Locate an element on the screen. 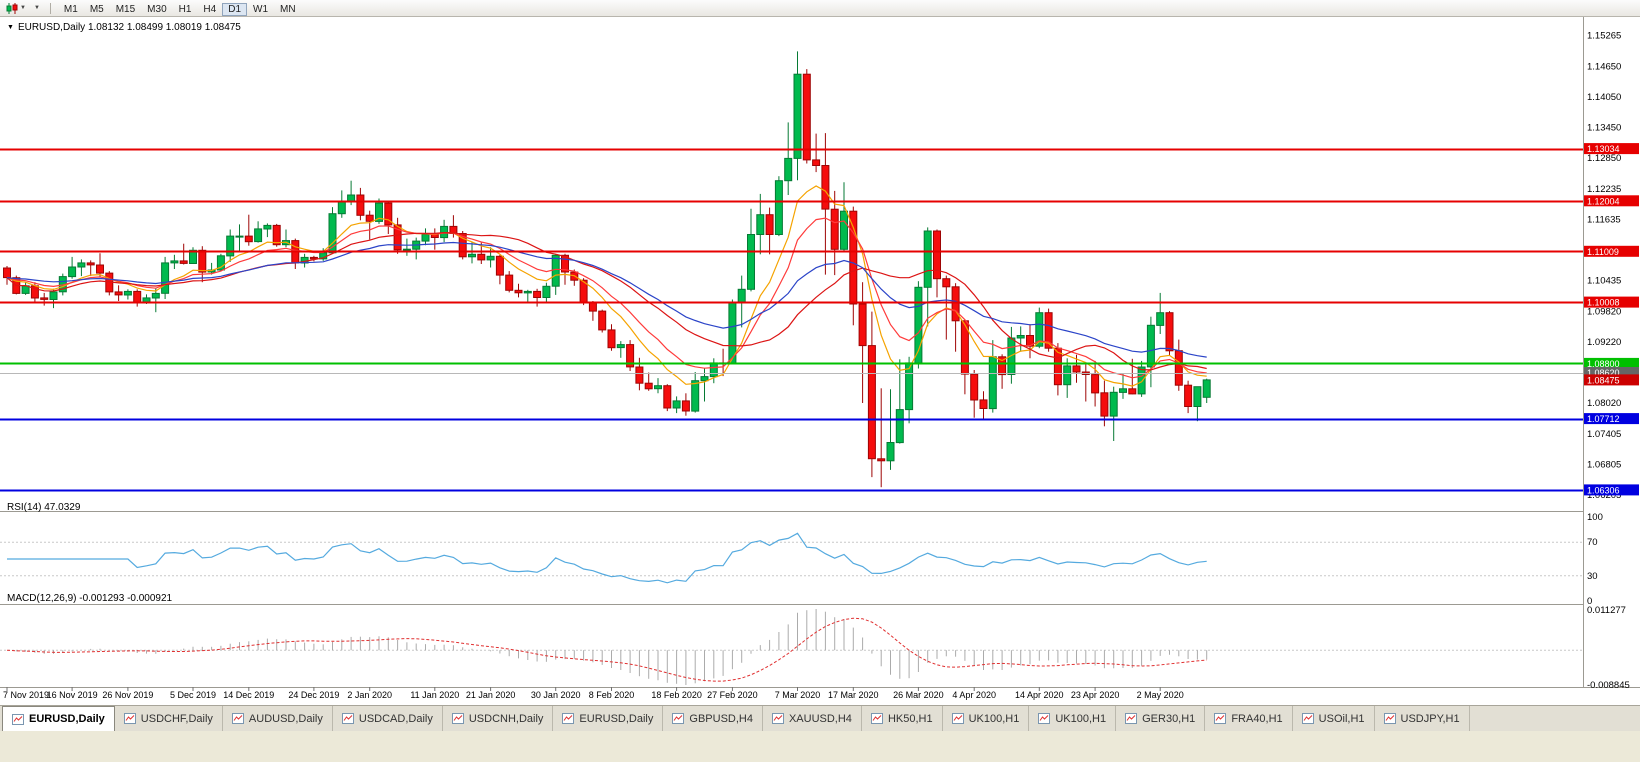 Image resolution: width=1640 pixels, height=762 pixels. price-badge-label: 1.08620 is located at coordinates (1603, 373).